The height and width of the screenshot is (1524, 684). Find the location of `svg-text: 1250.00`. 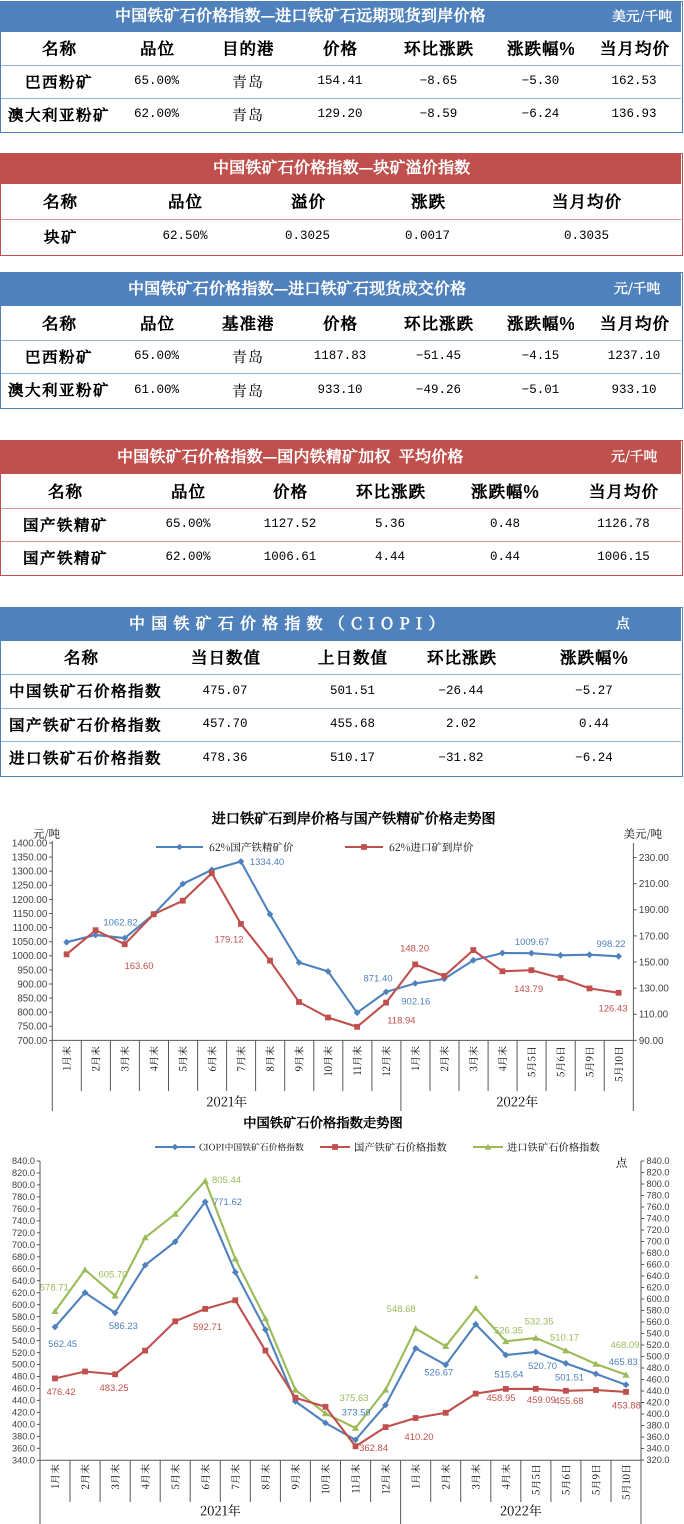

svg-text: 1250.00 is located at coordinates (30, 886).